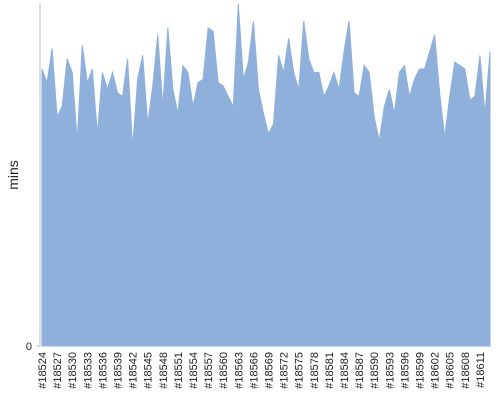  What do you see at coordinates (481, 370) in the screenshot?
I see `x-tick-label: #18611` at bounding box center [481, 370].